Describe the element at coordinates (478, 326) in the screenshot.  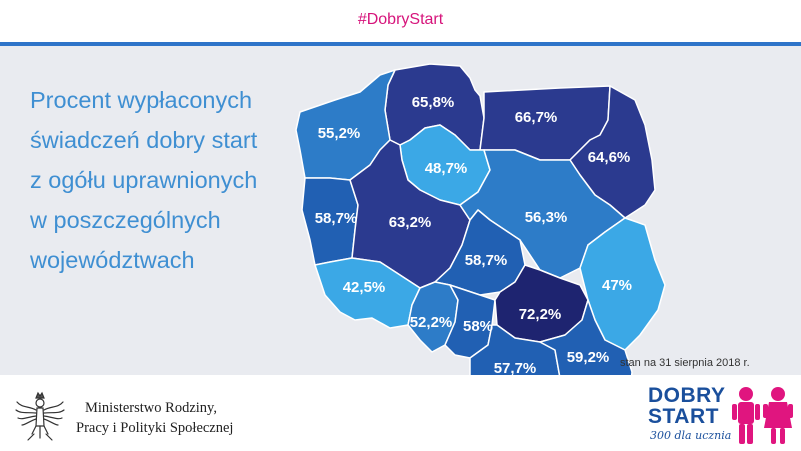
I see `label-slaskie: 58%` at that location.